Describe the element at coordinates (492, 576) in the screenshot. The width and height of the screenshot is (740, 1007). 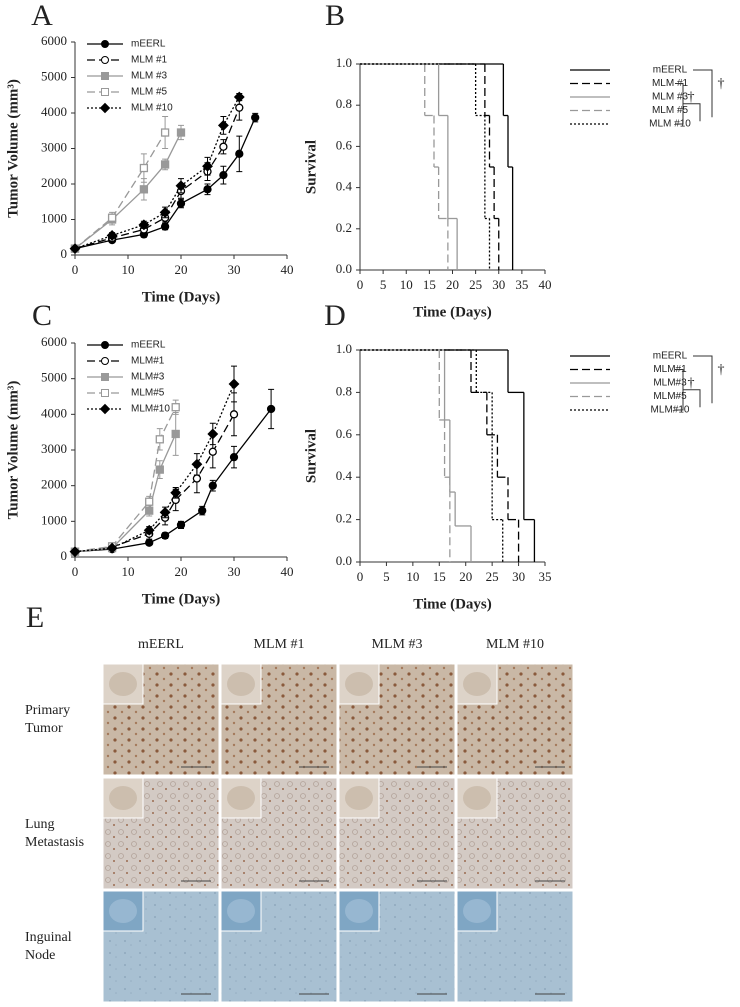
I see `x-tick-label: 25` at that location.